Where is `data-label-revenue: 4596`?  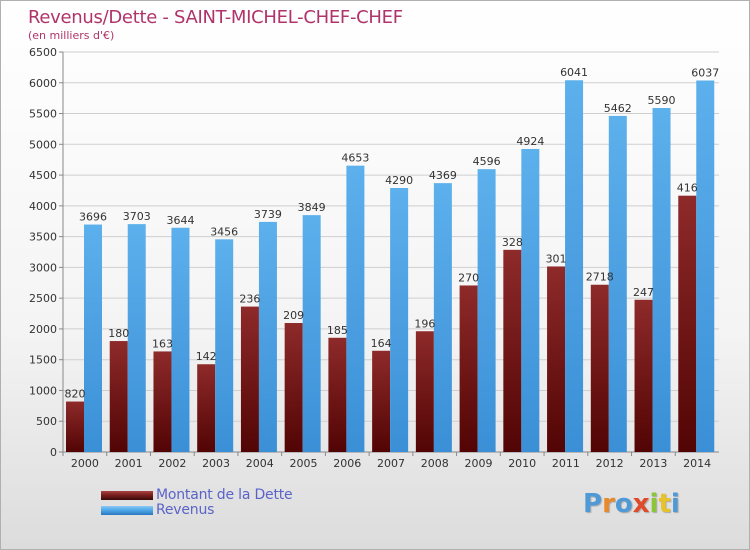
data-label-revenue: 4596 is located at coordinates (487, 161).